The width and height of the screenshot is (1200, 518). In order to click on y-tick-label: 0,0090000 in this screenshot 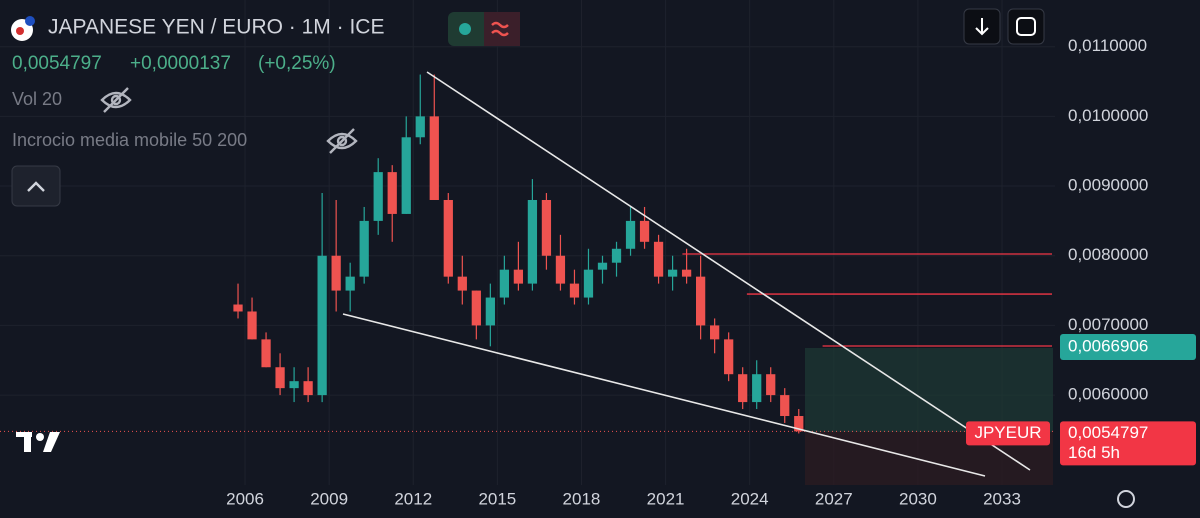, I will do `click(1108, 185)`.